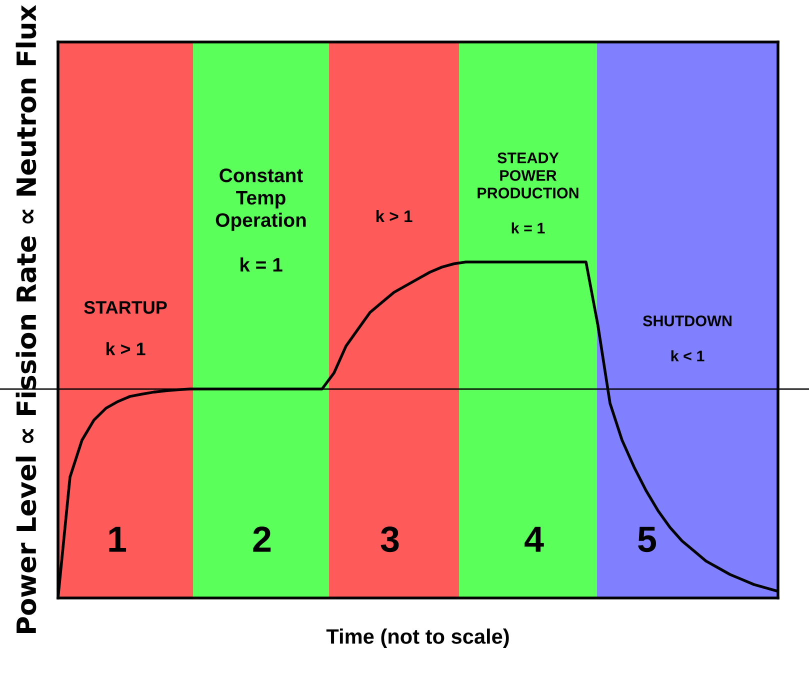 Image resolution: width=809 pixels, height=681 pixels. I want to click on text: SHUTDOWN k < 1, so click(687, 339).